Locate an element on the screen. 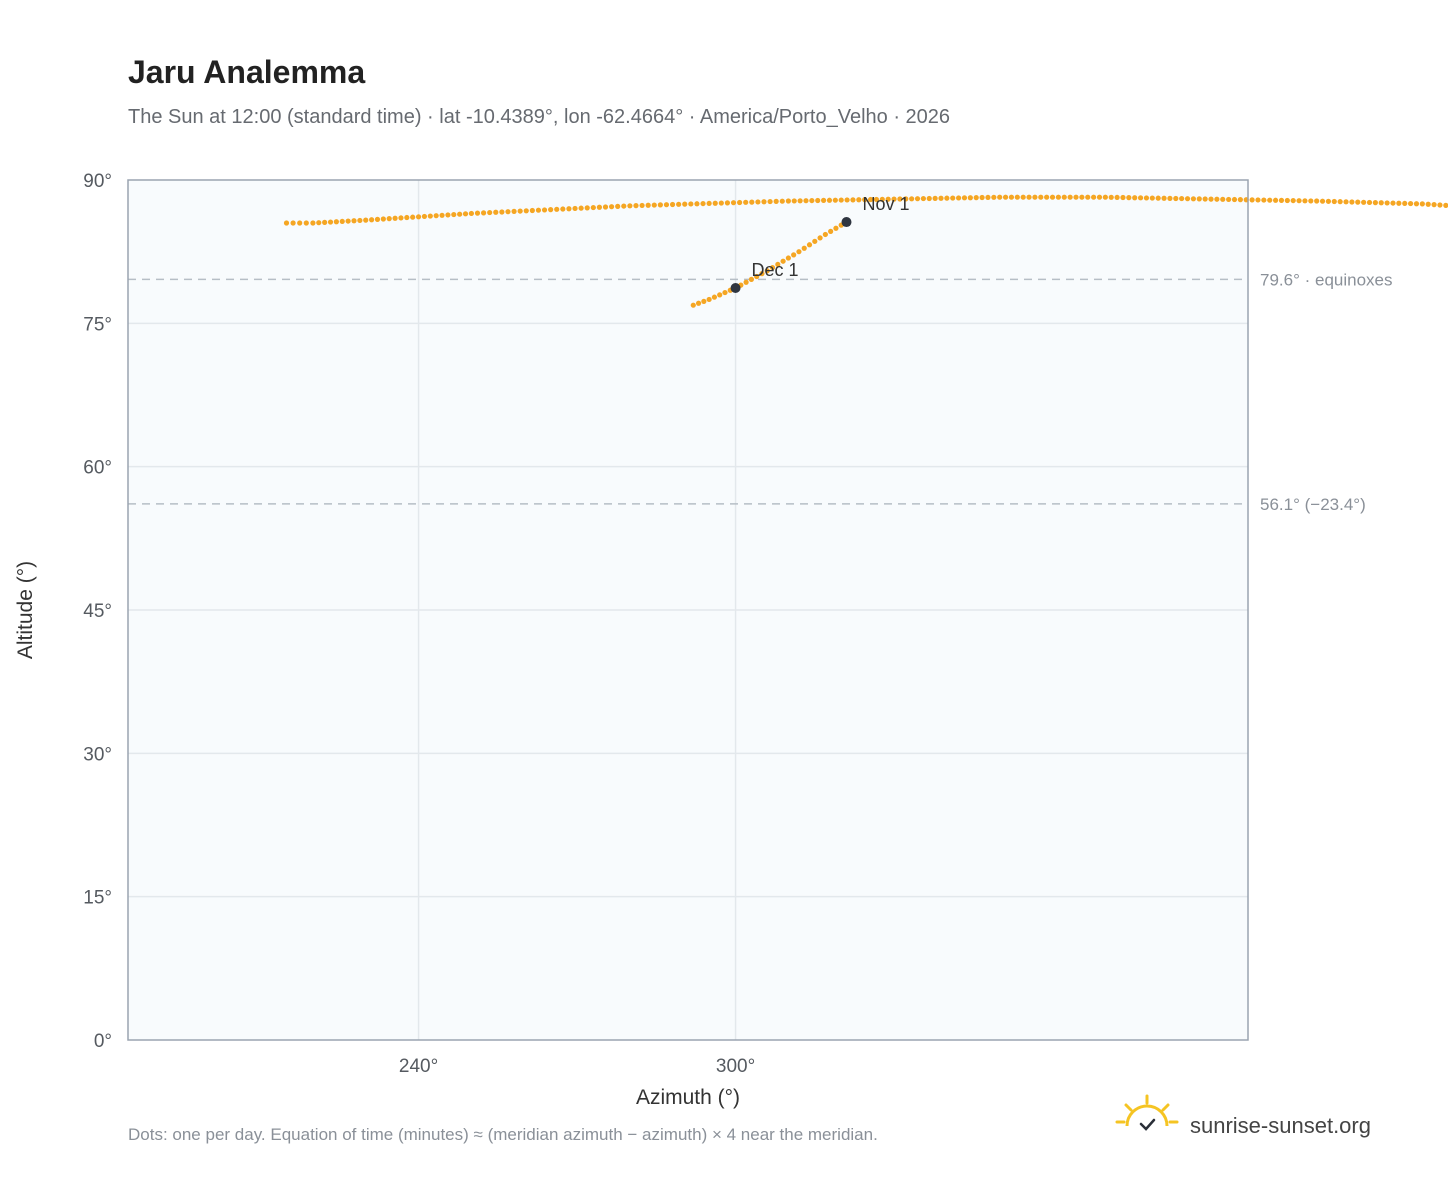 The width and height of the screenshot is (1448, 1188). x-tick-label: 240° is located at coordinates (418, 1066).